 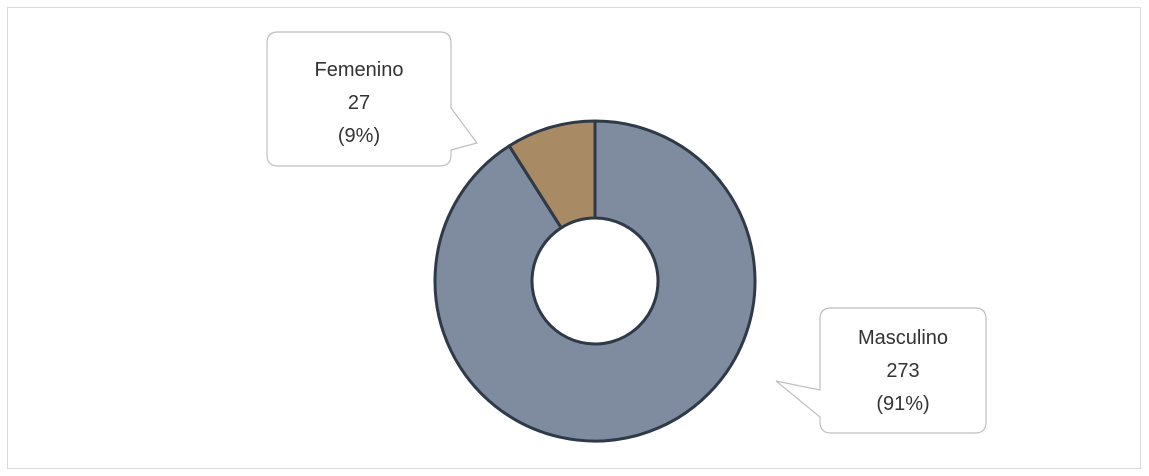 What do you see at coordinates (903, 338) in the screenshot?
I see `callout-masculino-label: Masculino` at bounding box center [903, 338].